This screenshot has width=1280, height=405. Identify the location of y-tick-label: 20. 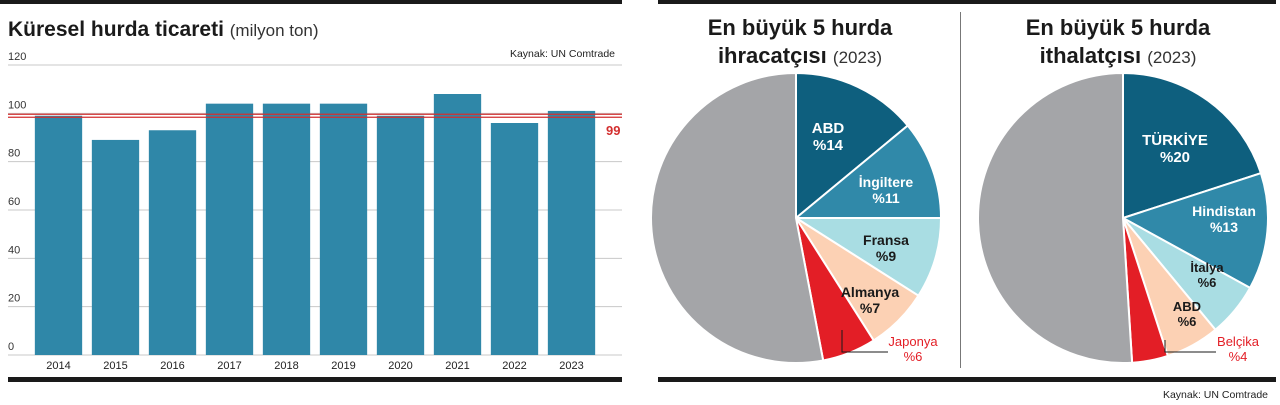
(14, 299).